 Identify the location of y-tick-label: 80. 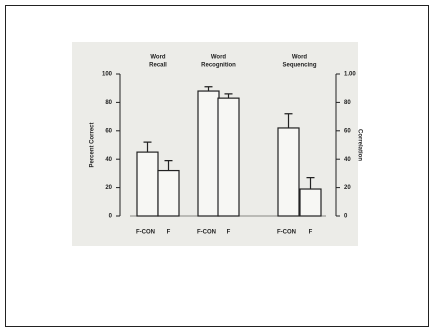
(108, 103).